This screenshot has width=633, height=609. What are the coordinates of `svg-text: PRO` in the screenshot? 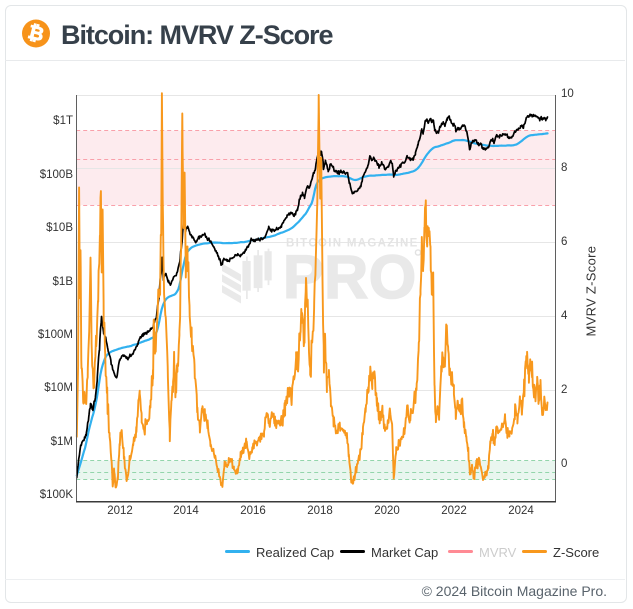 It's located at (350, 277).